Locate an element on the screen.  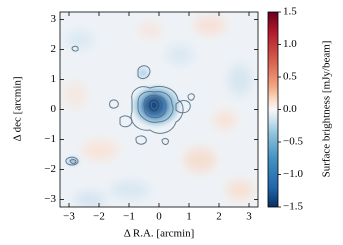
x-tick-label: −2 is located at coordinates (99, 217).